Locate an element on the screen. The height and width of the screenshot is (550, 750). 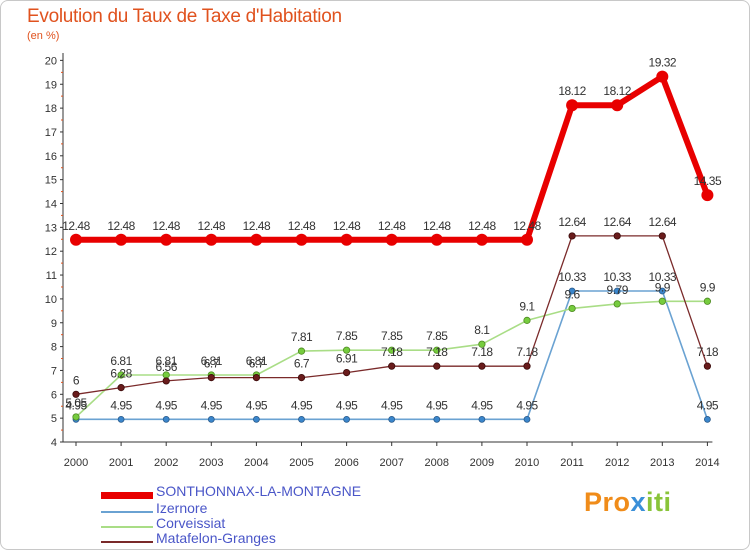
legend-swatch-sonthonnax is located at coordinates (127, 495).